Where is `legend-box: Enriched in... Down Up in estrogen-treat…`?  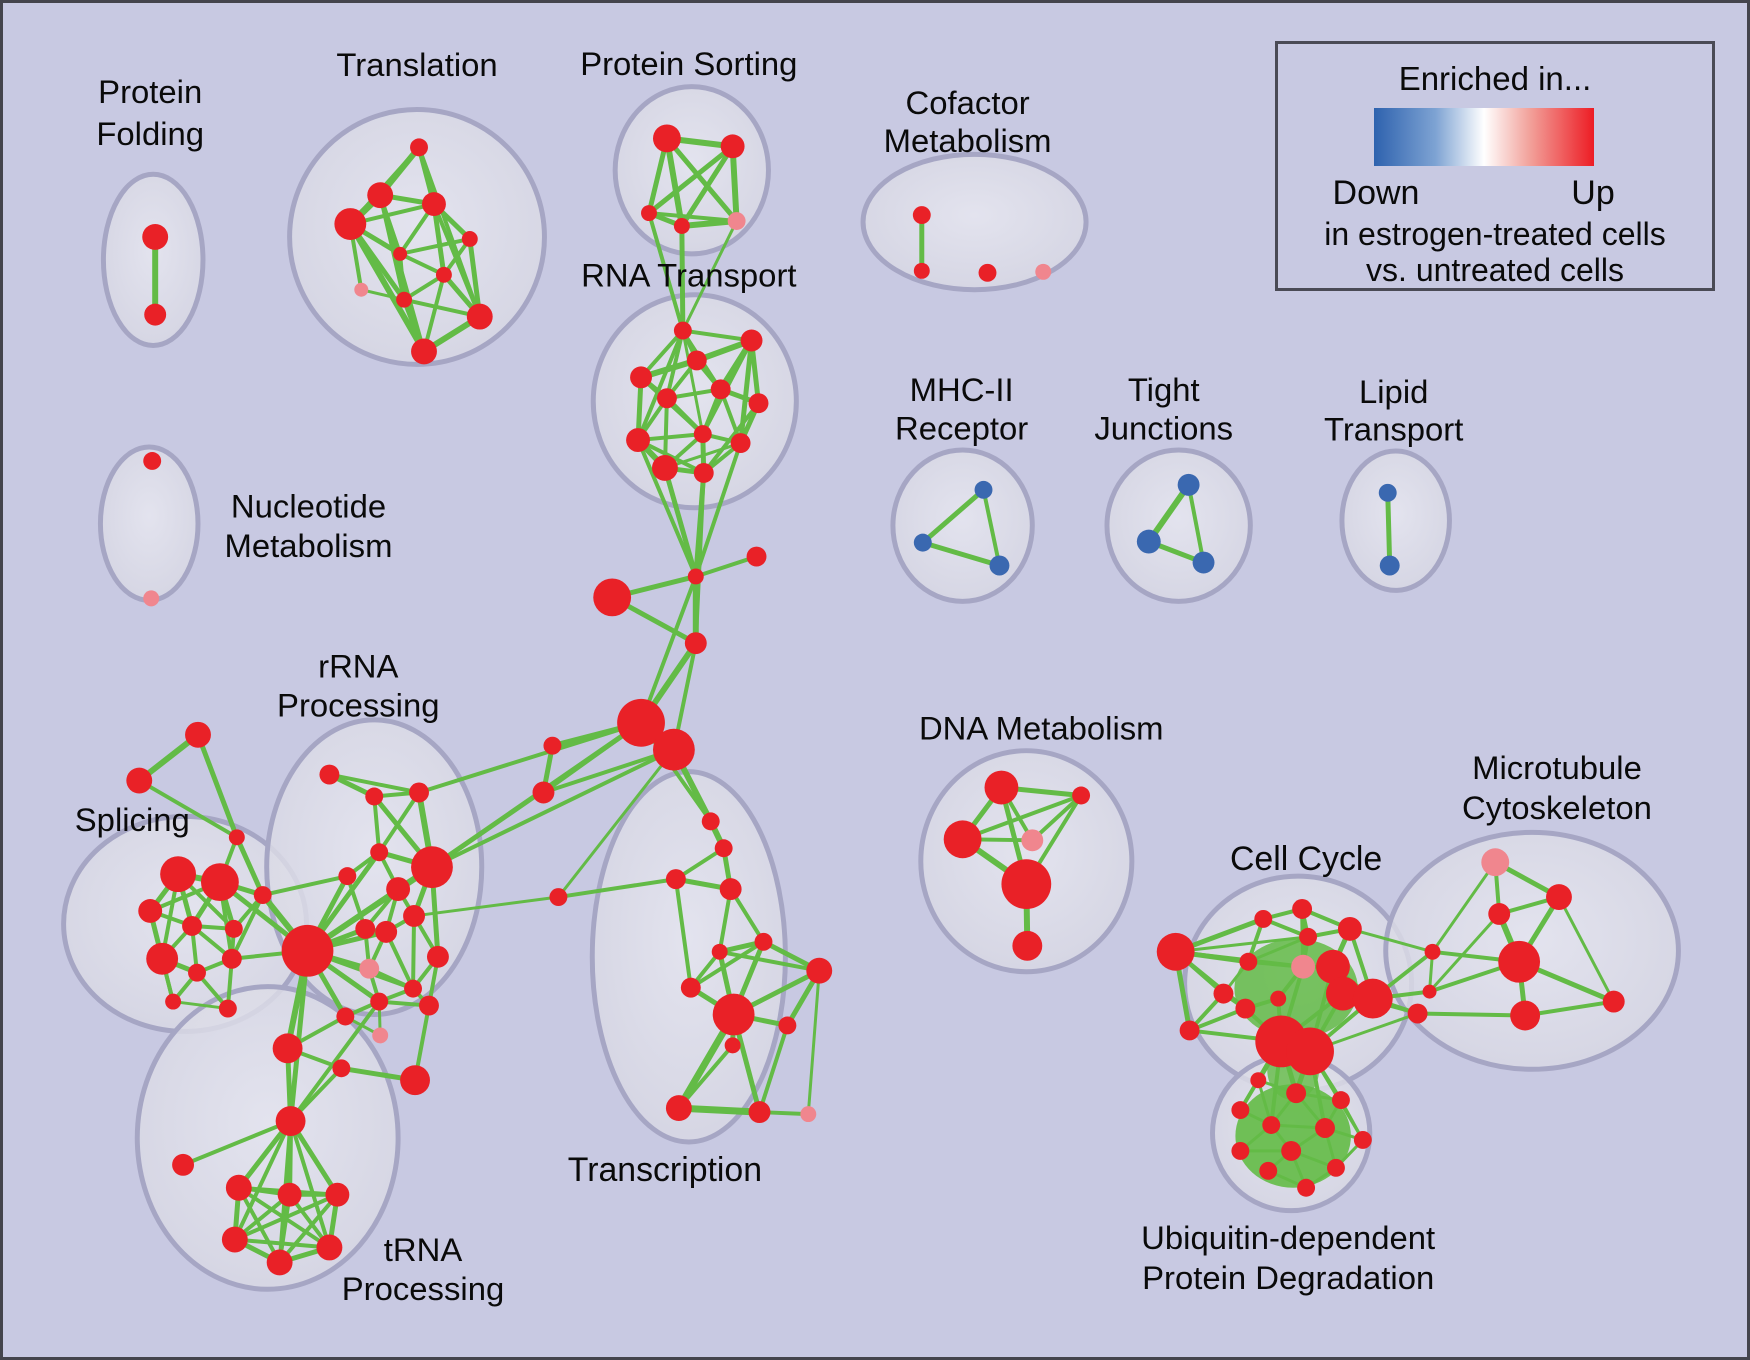 legend-box: Enriched in... Down Up in estrogen-treat… is located at coordinates (1495, 166).